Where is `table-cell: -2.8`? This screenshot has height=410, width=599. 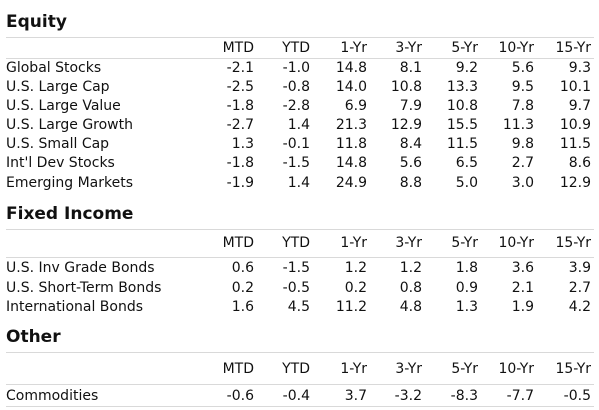 table-cell: -2.8 is located at coordinates (296, 106).